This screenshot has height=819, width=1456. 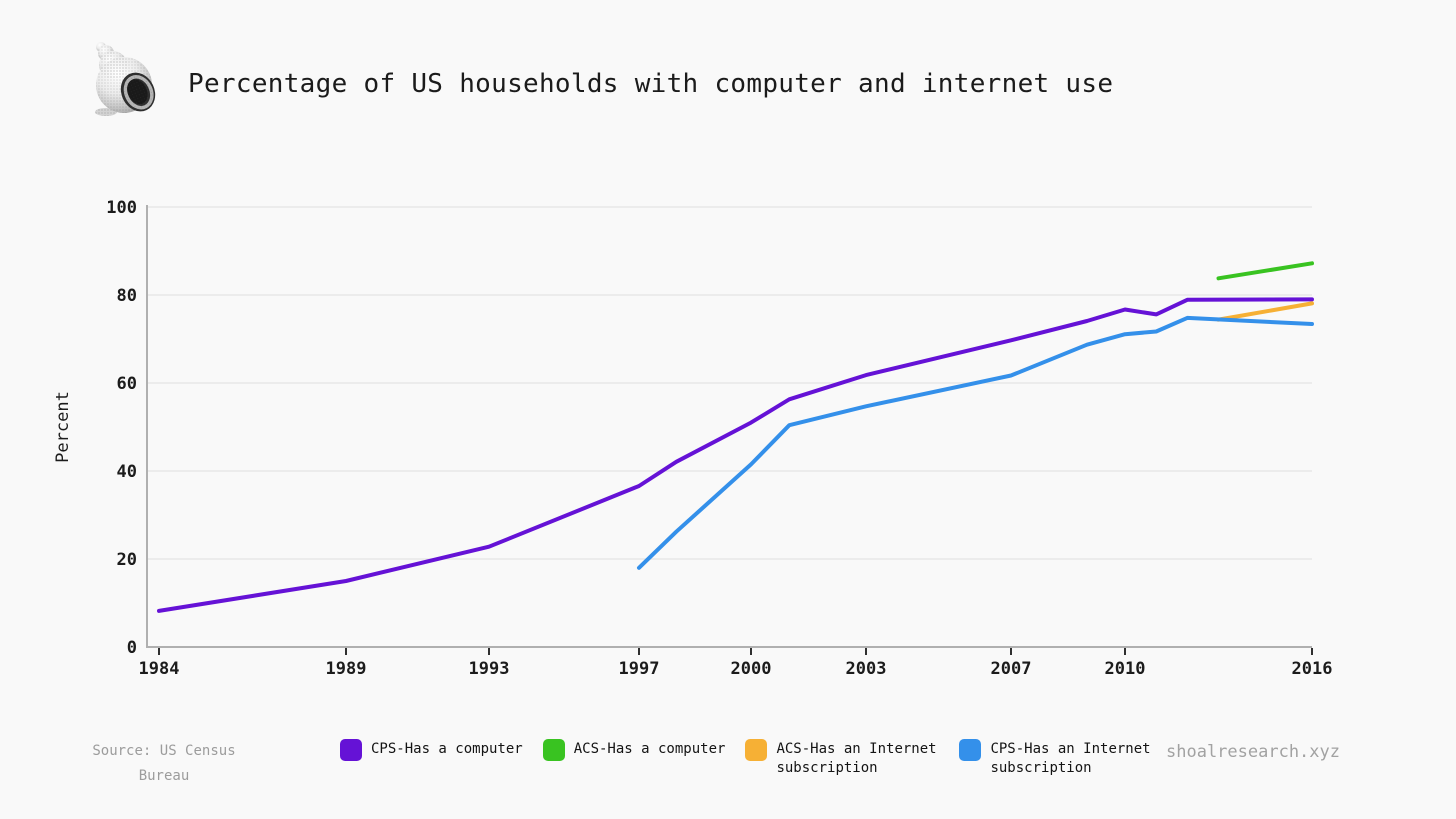 What do you see at coordinates (63, 427) in the screenshot?
I see `y-axis-label: Percent` at bounding box center [63, 427].